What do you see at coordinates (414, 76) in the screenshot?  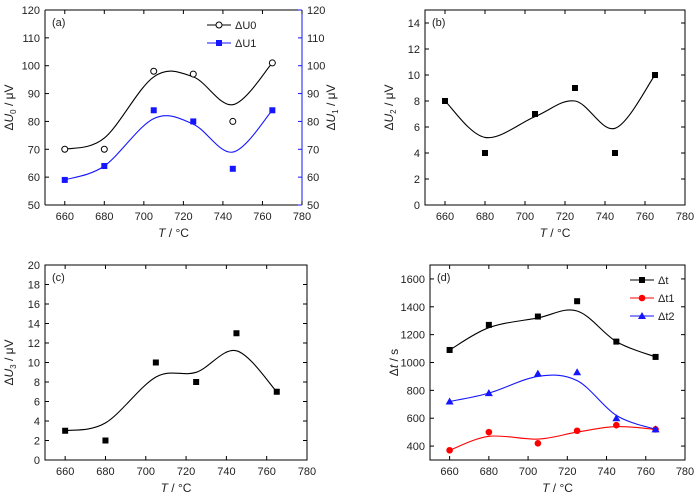 I see `y-tick-label: 10` at bounding box center [414, 76].